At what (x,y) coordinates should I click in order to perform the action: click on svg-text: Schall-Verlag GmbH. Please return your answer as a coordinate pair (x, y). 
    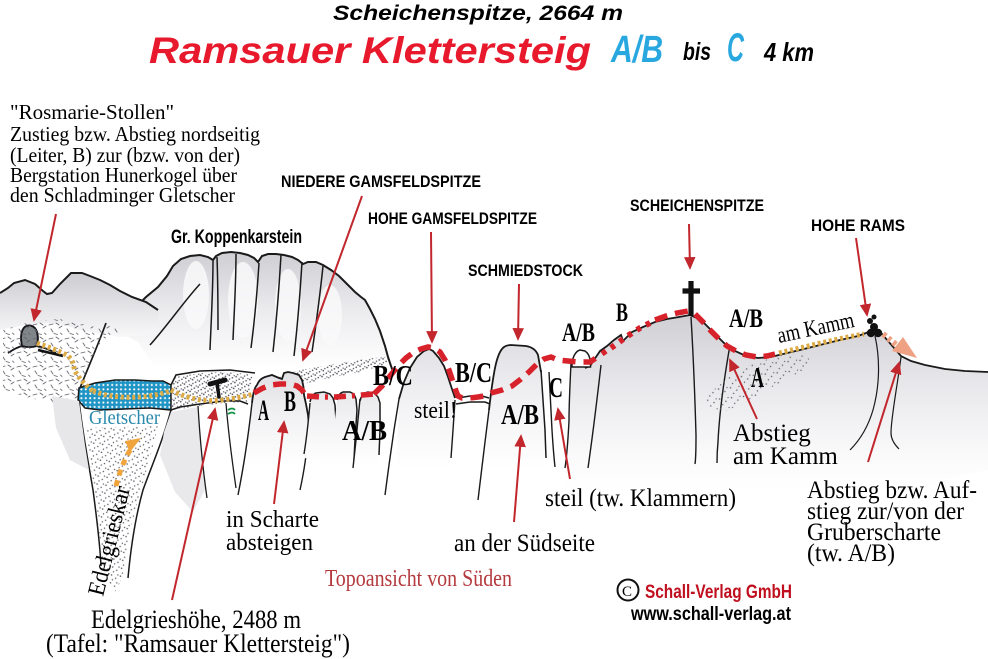
    Looking at the image, I should click on (718, 592).